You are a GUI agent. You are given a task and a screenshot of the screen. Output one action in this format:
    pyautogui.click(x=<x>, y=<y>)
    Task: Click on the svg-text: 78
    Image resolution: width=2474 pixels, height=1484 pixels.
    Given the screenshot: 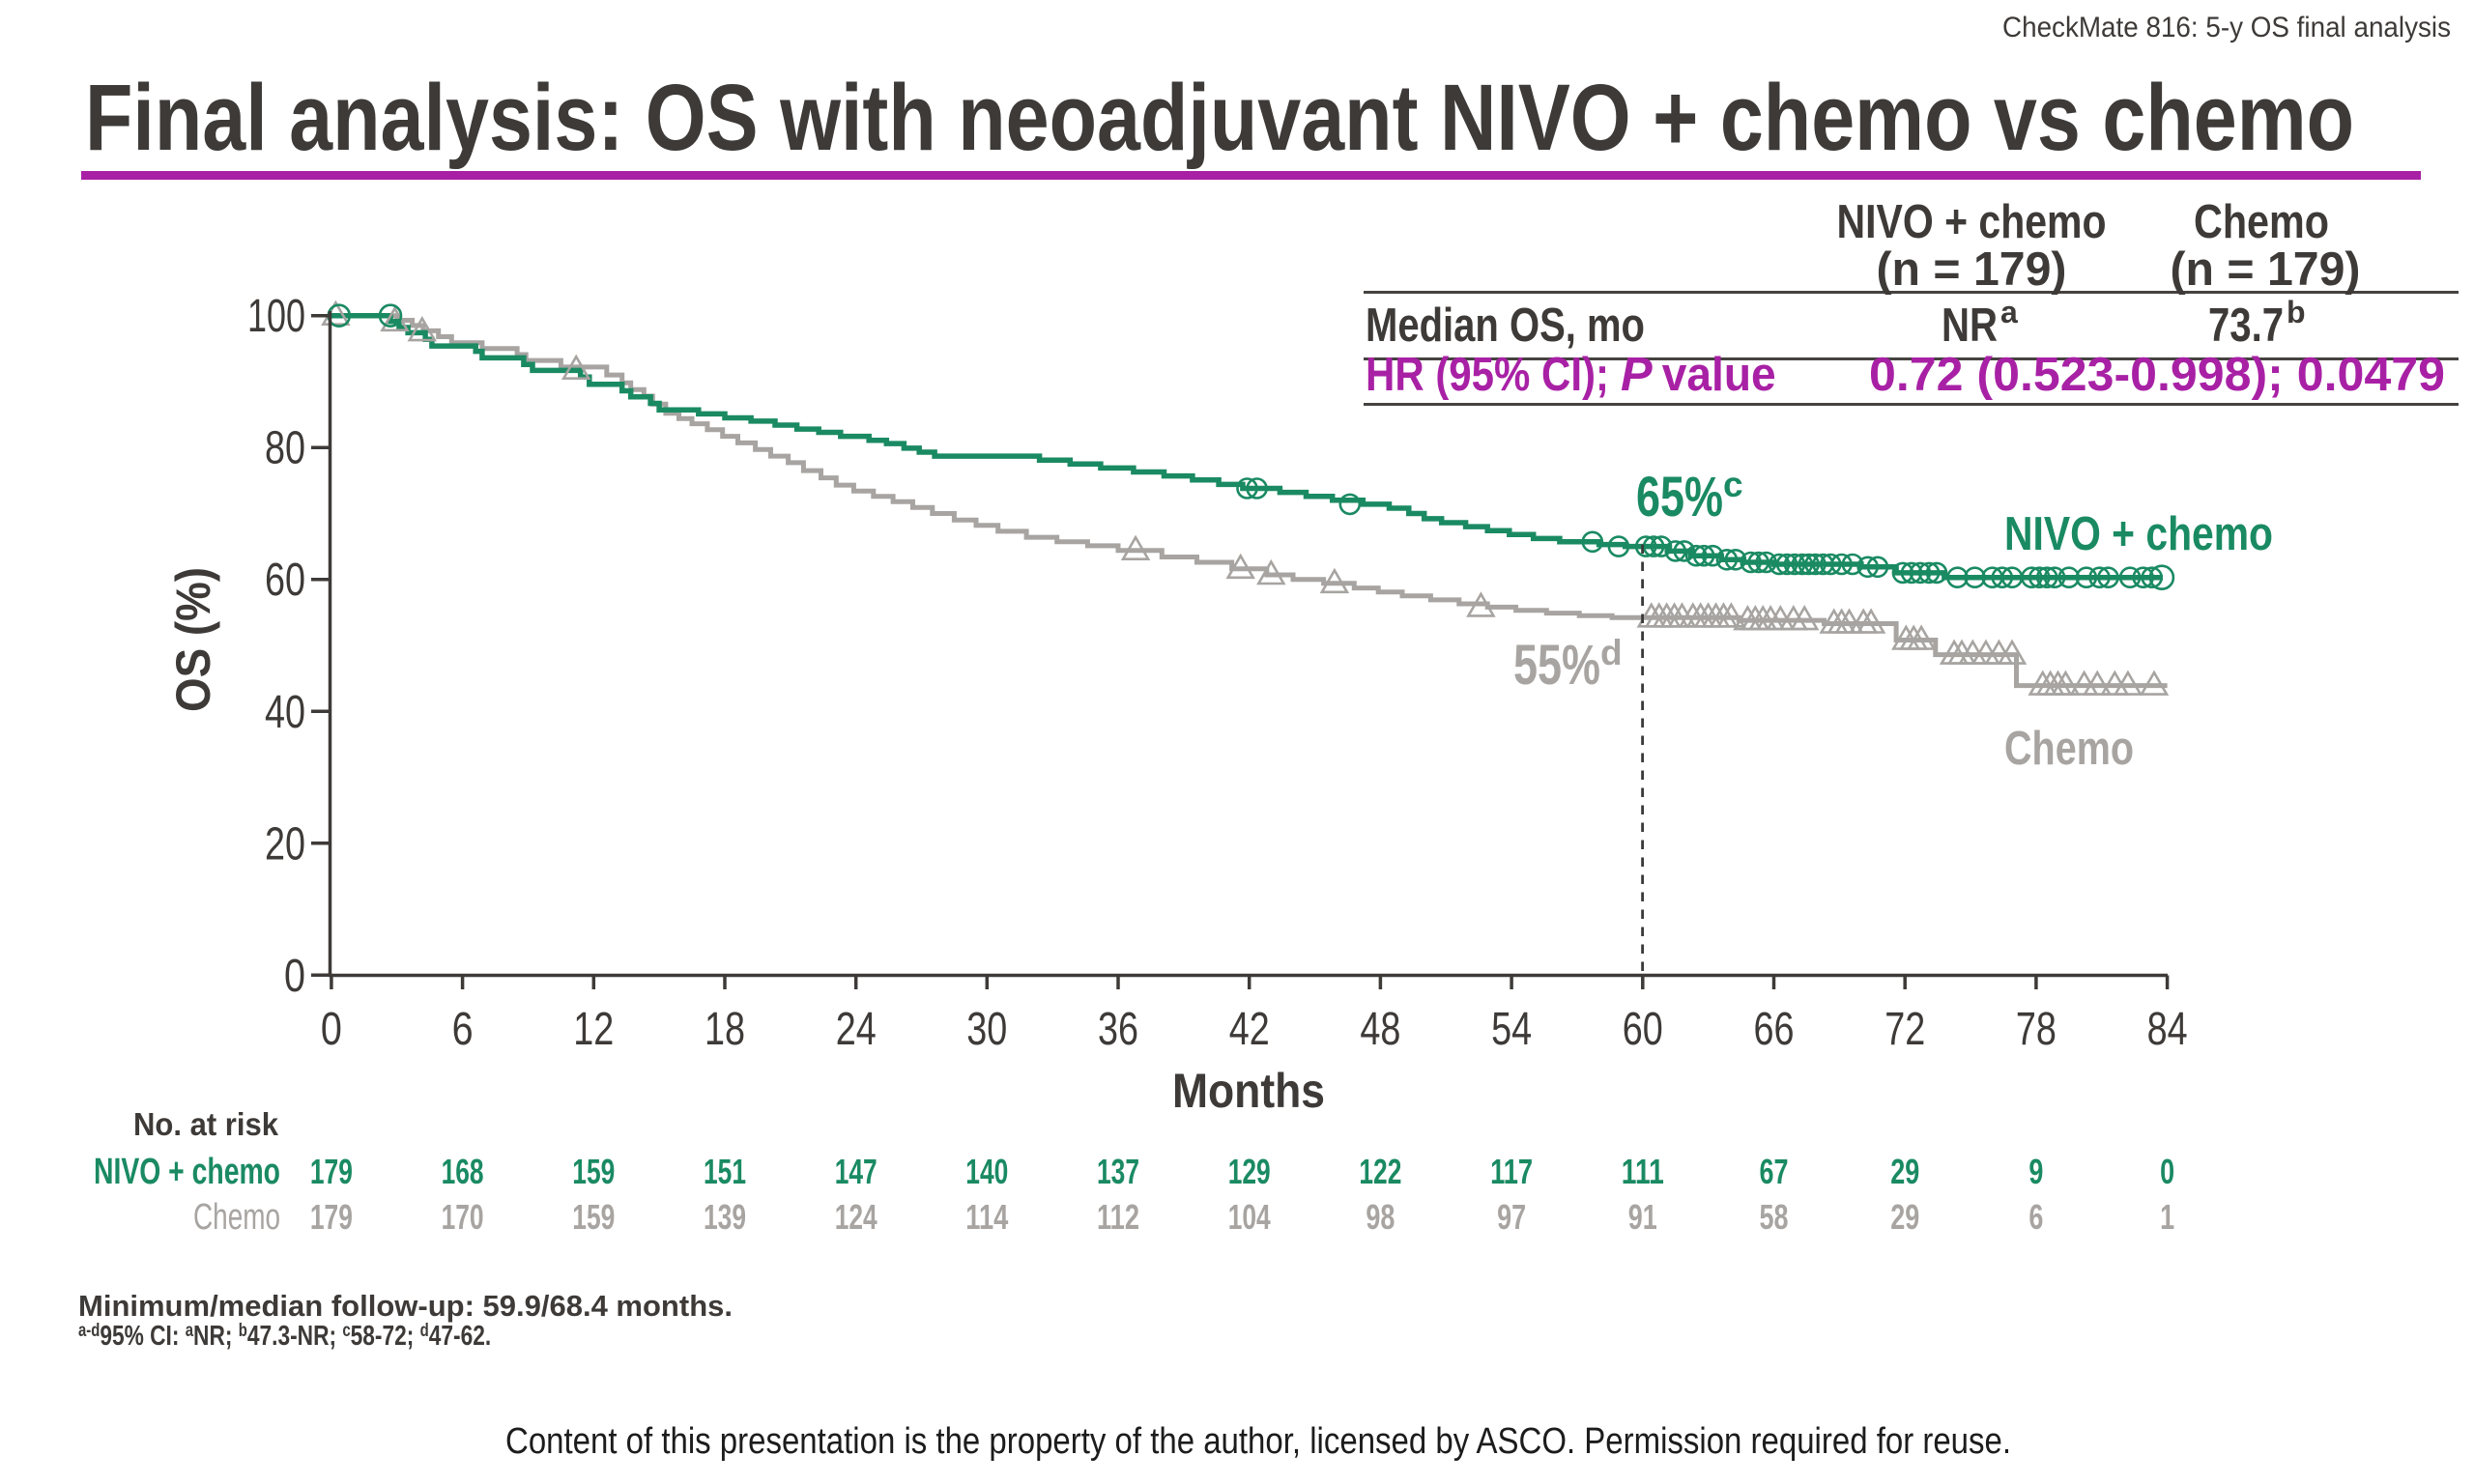 What is the action you would take?
    pyautogui.click(x=2037, y=1029)
    